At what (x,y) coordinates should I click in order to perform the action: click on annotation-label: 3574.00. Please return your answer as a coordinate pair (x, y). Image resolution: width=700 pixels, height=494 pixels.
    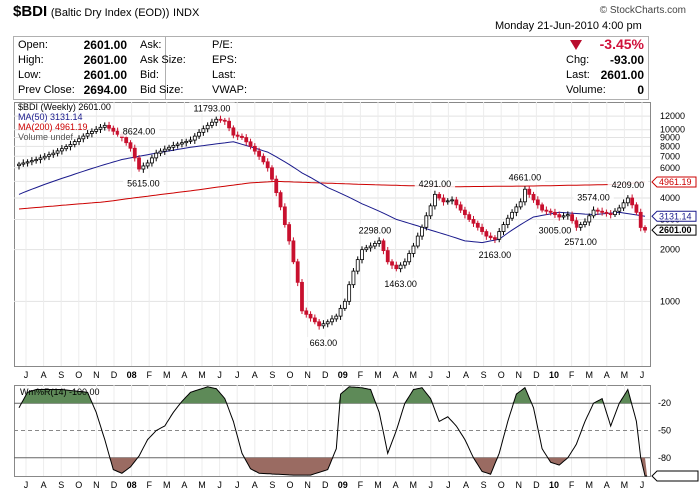
    Looking at the image, I should click on (593, 197).